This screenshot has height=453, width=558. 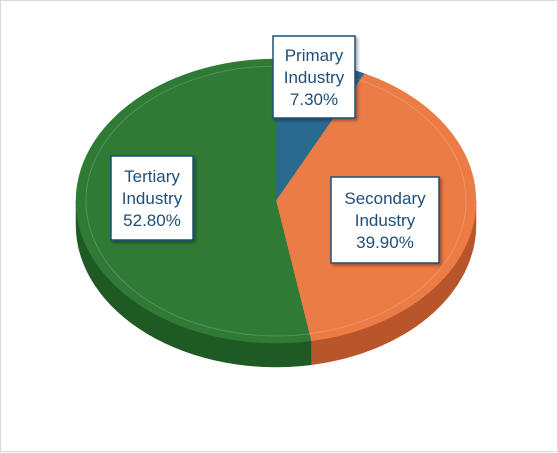 What do you see at coordinates (152, 176) in the screenshot?
I see `data-label-category: Tertiary` at bounding box center [152, 176].